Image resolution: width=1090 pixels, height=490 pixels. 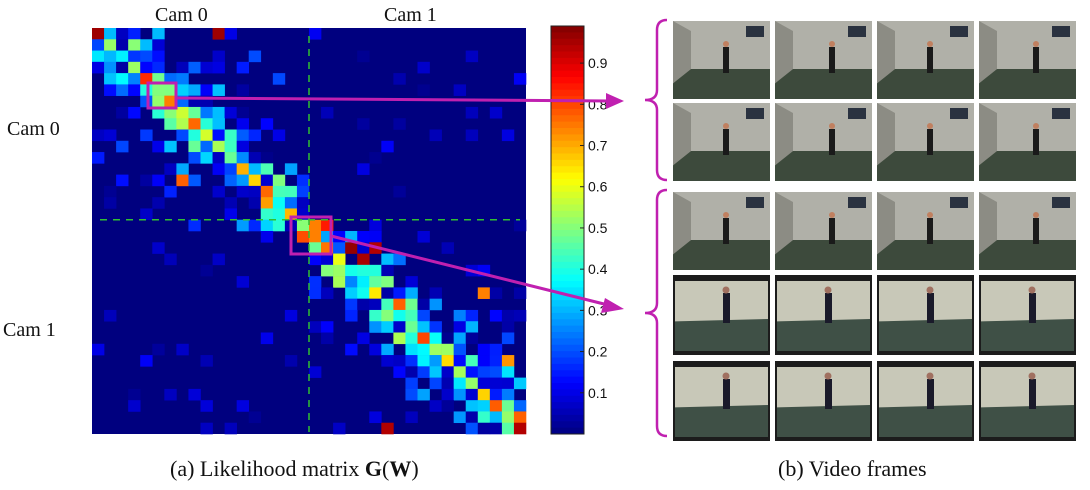 What do you see at coordinates (598, 310) in the screenshot?
I see `colorbar-tick-label: 0.3` at bounding box center [598, 310].